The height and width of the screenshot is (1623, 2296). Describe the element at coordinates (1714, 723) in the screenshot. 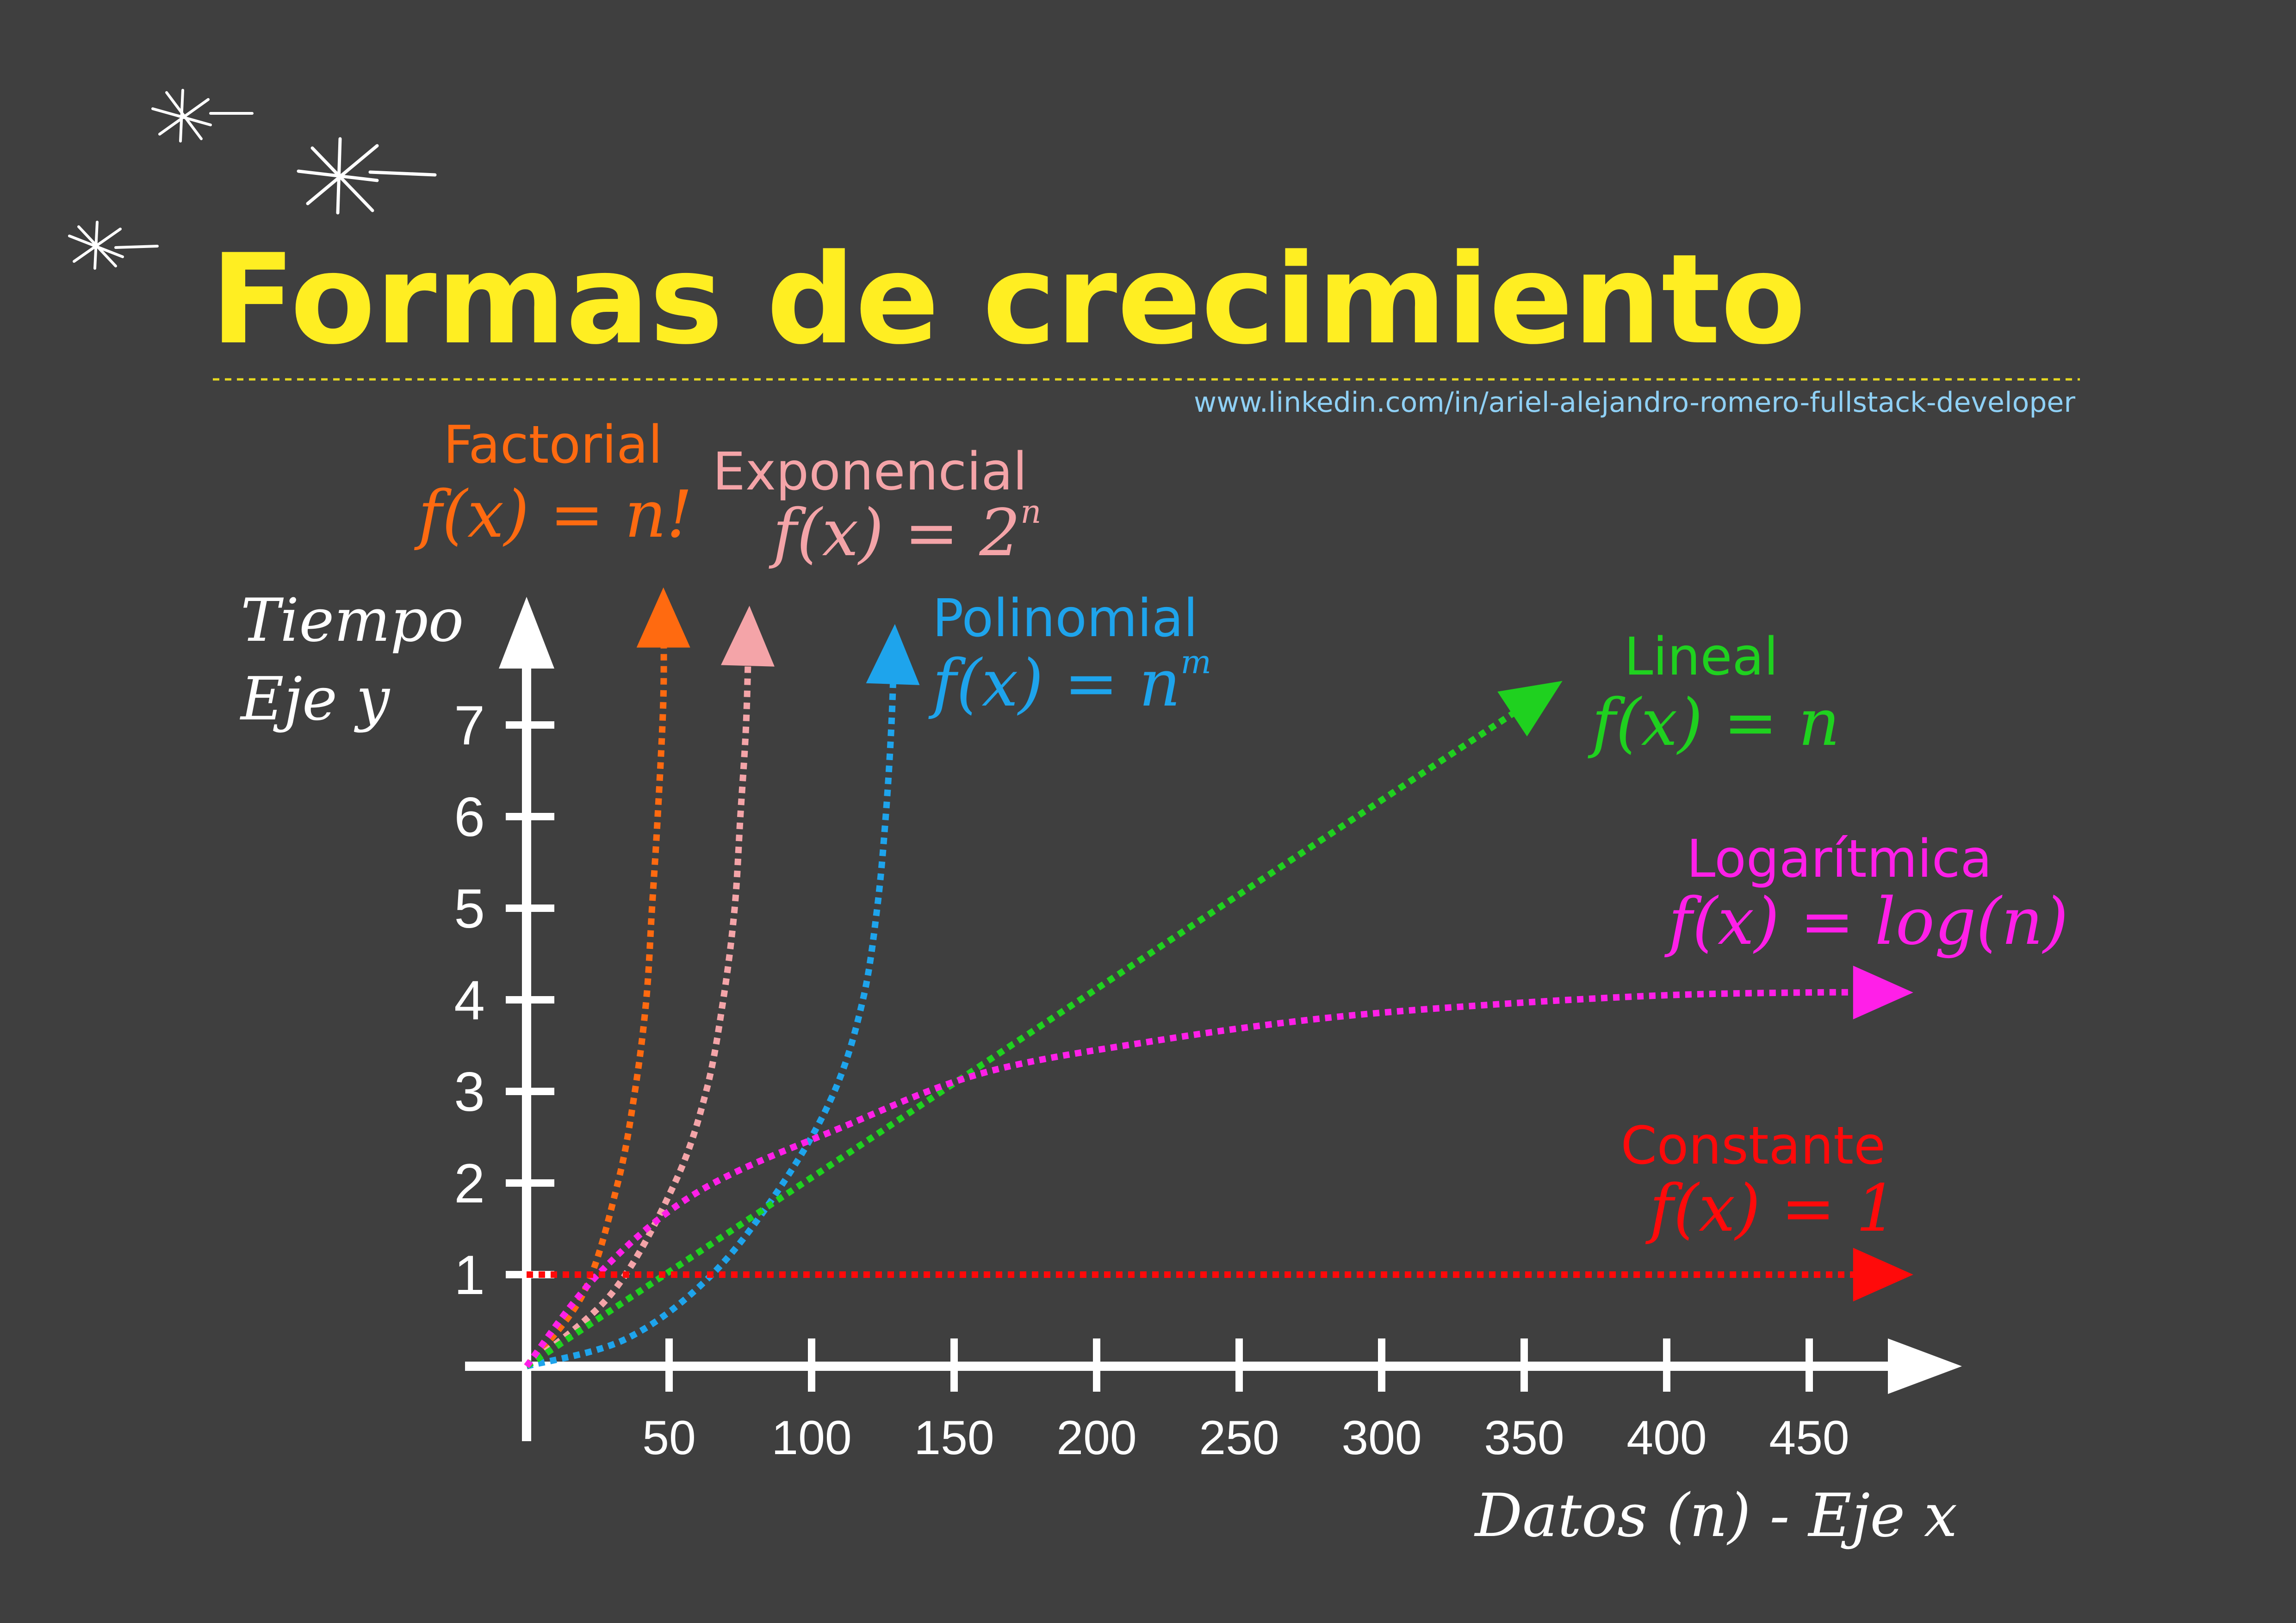

I see `series-formula-lineal: f(x) = n` at that location.